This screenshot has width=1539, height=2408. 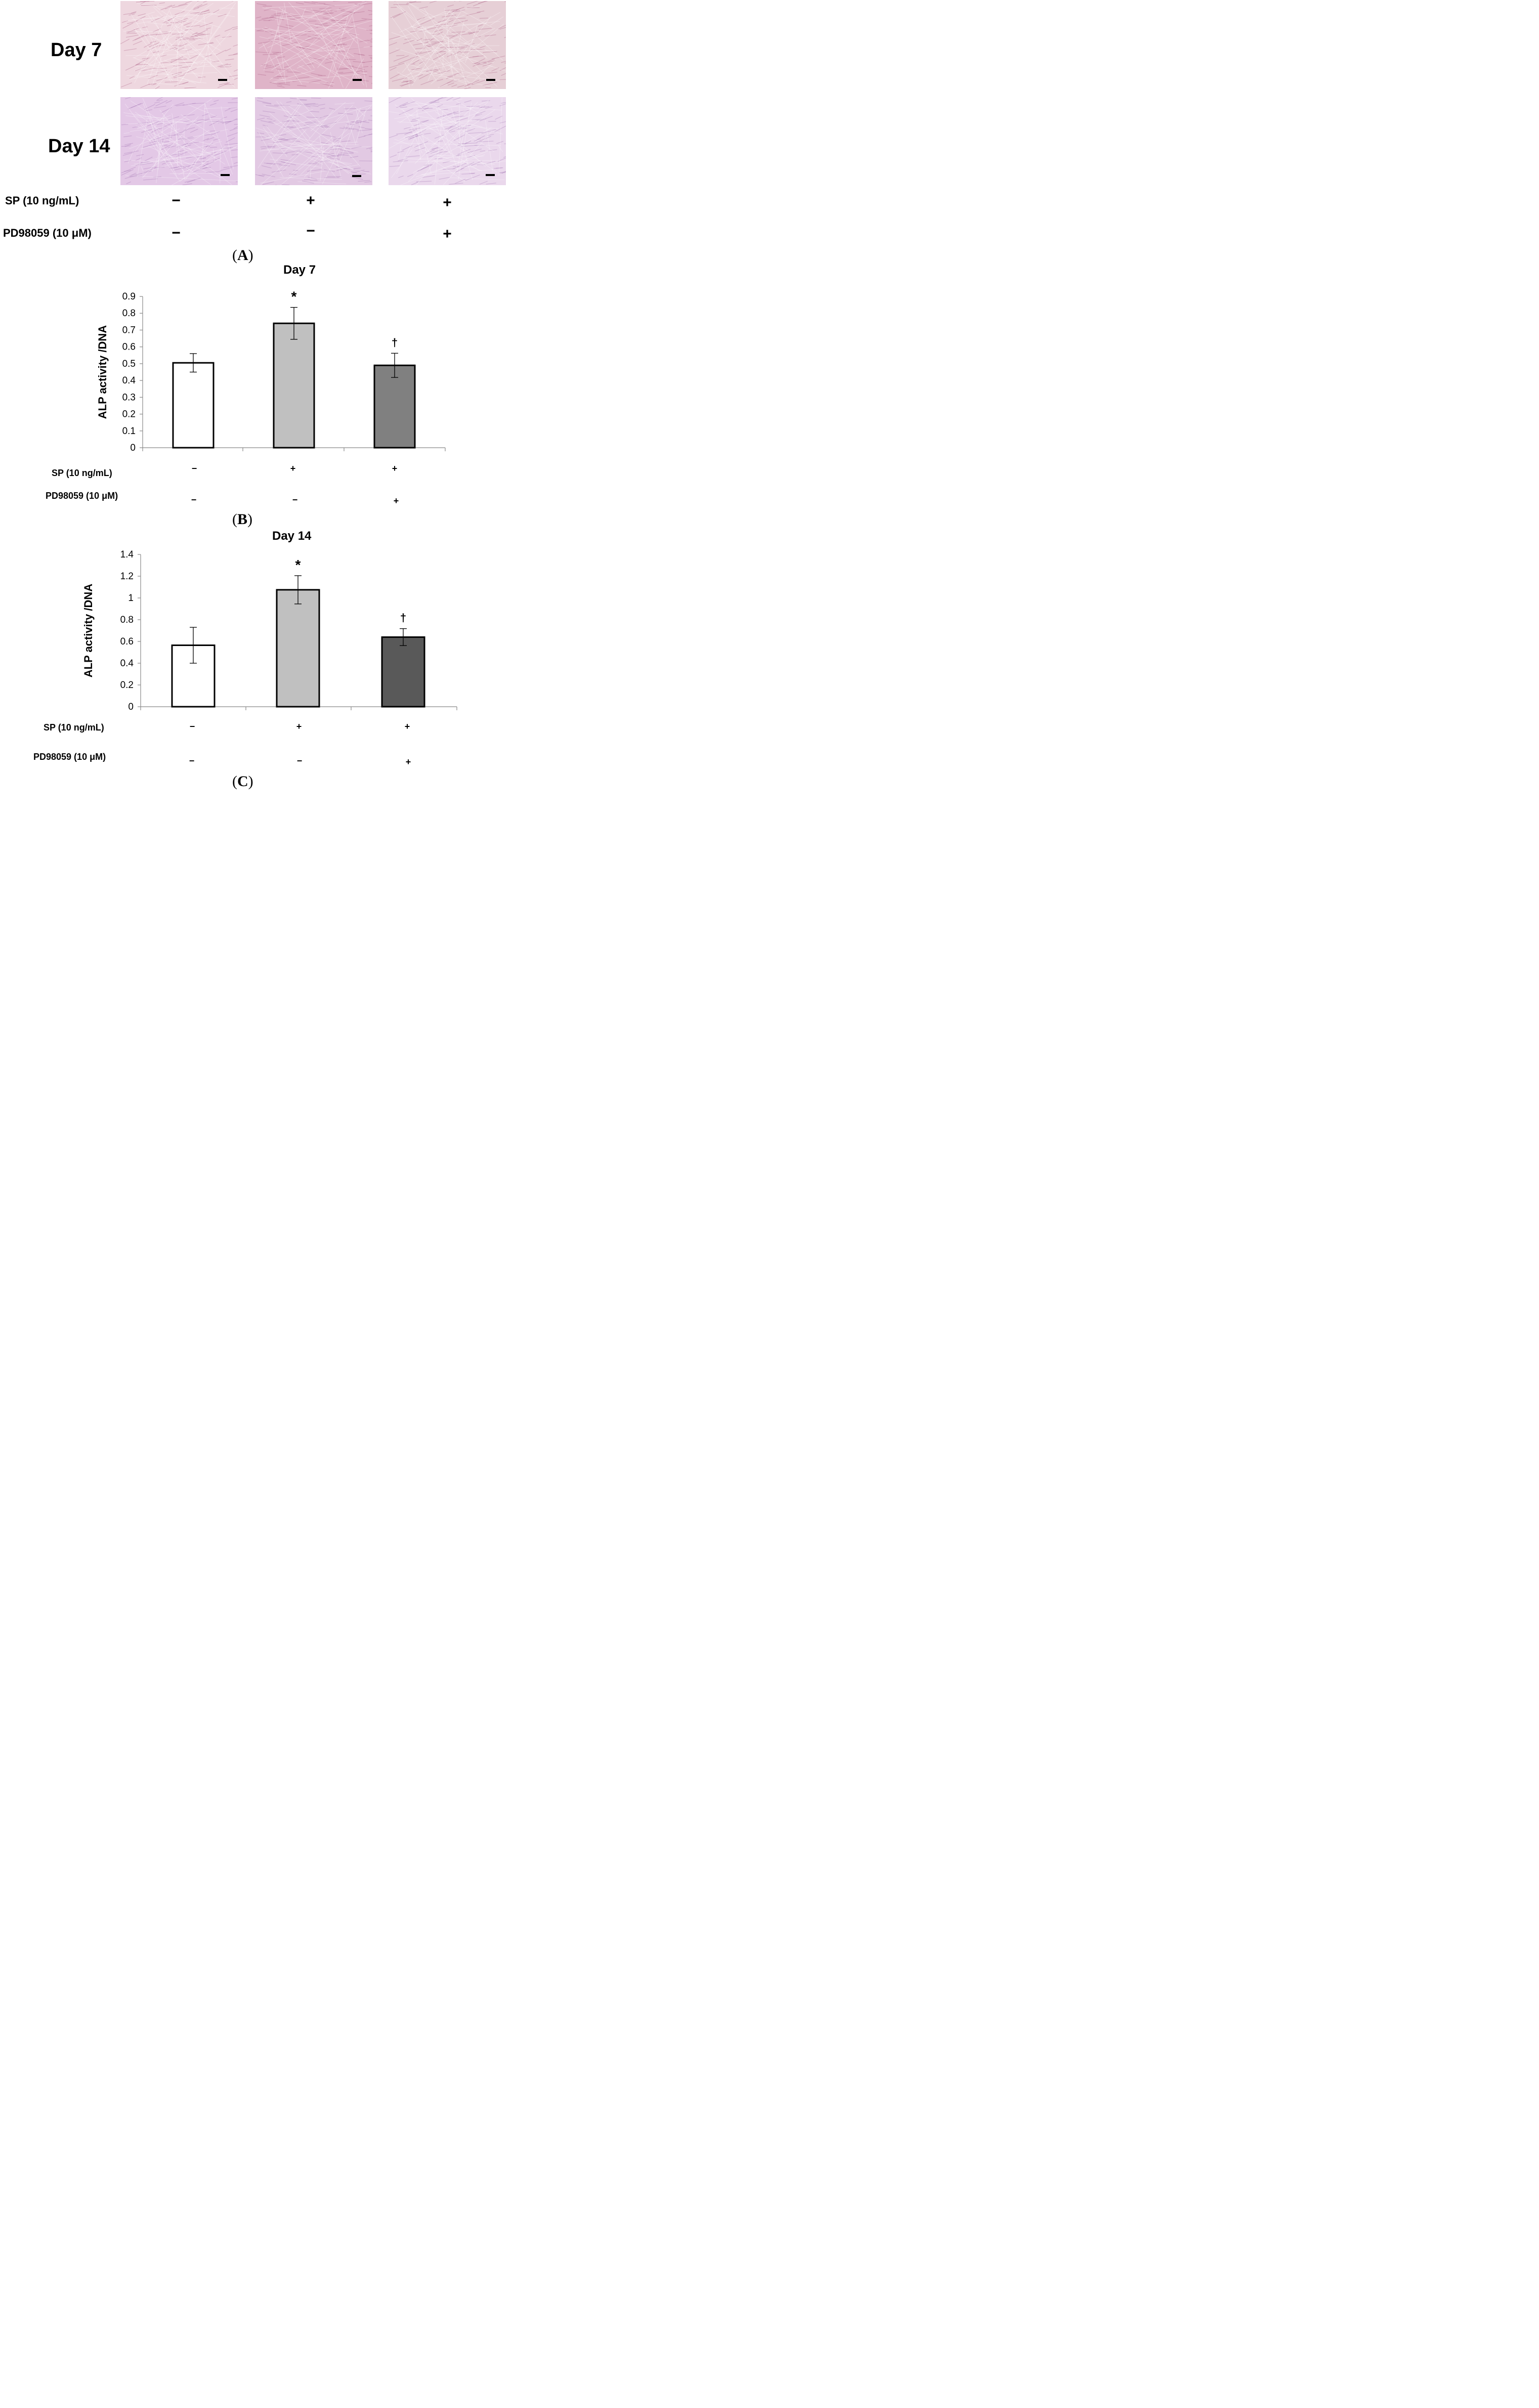 What do you see at coordinates (129, 364) in the screenshot?
I see `y-tick-label: 0.5` at bounding box center [129, 364].